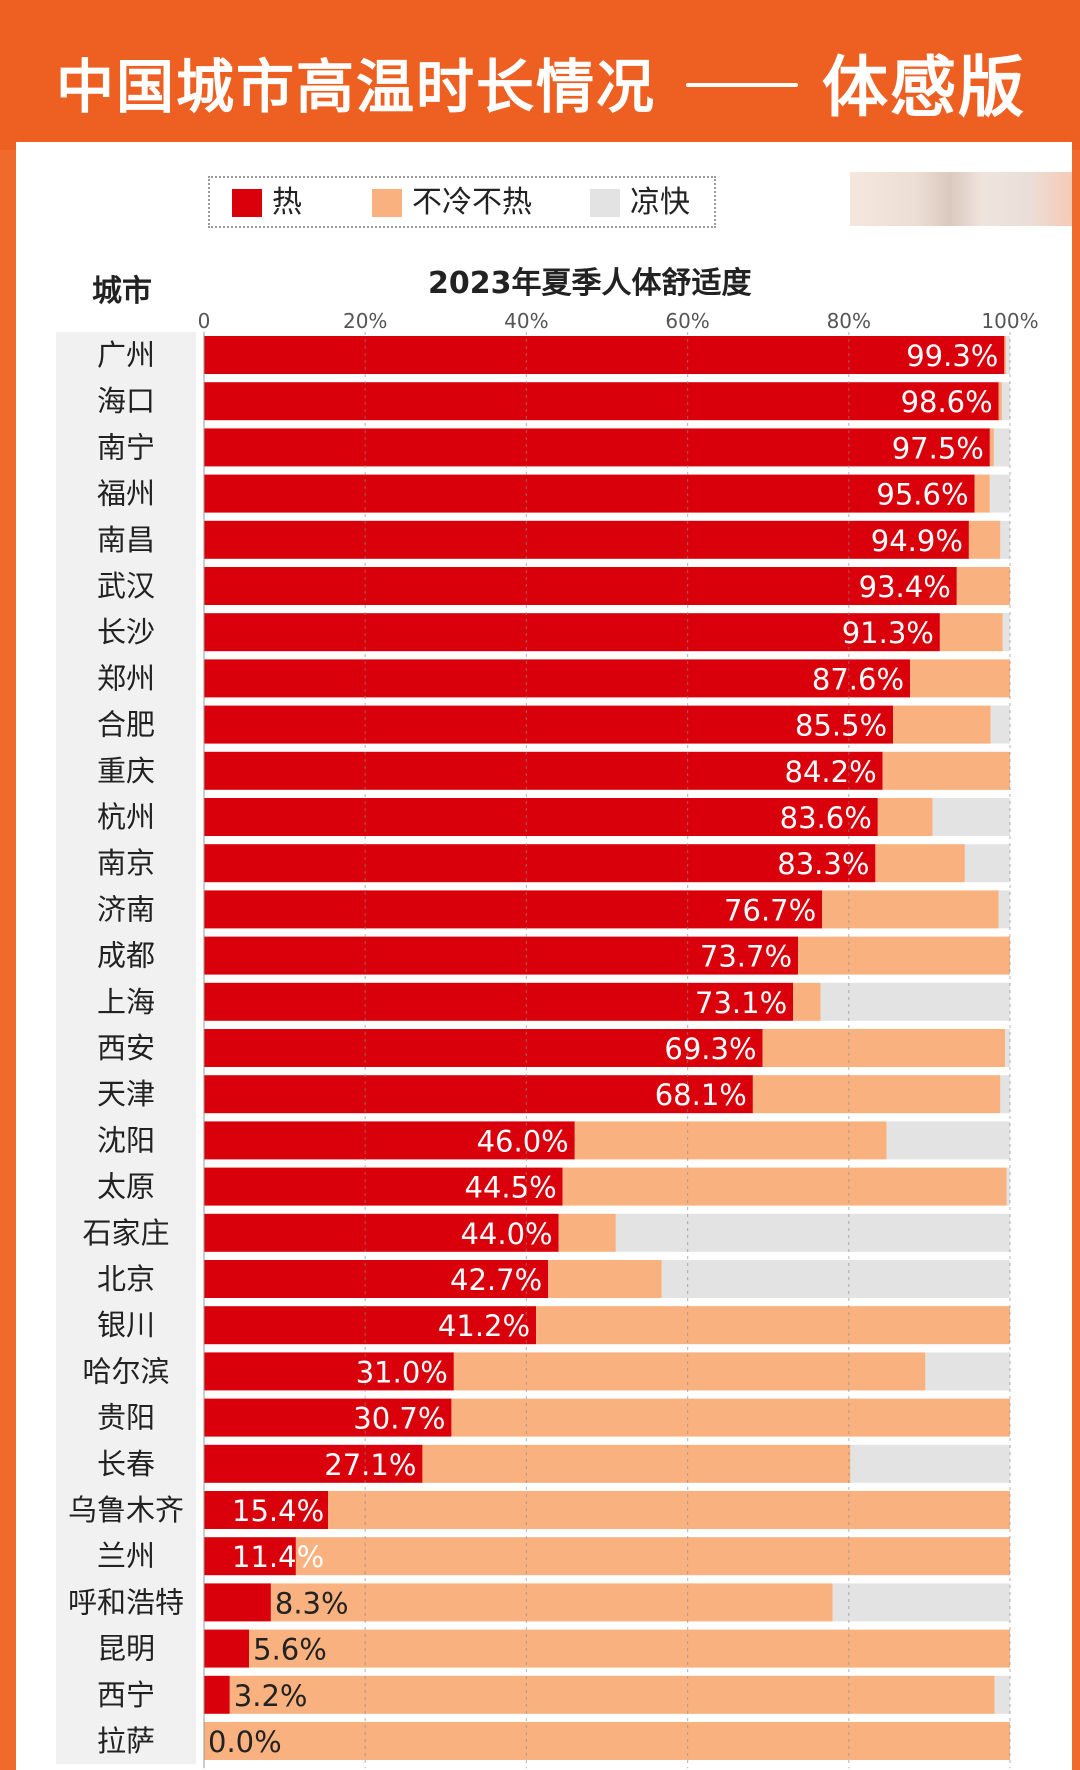 Image resolution: width=1080 pixels, height=1770 pixels. I want to click on x-tick-label: 40%, so click(526, 321).